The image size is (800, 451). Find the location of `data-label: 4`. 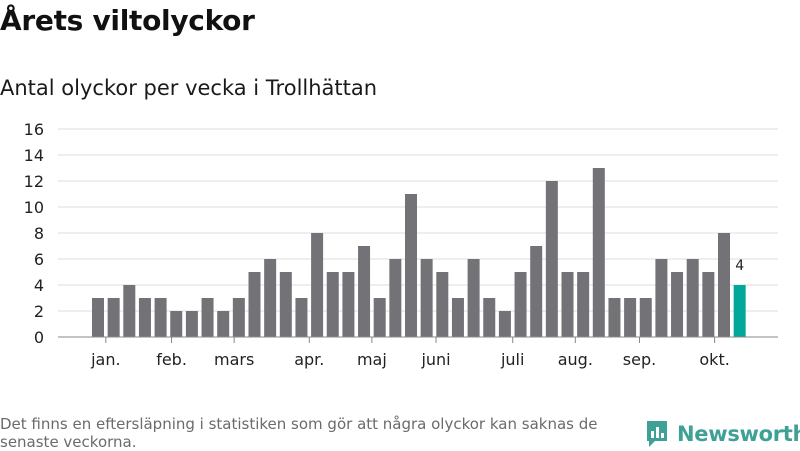

data-label: 4 is located at coordinates (739, 266).